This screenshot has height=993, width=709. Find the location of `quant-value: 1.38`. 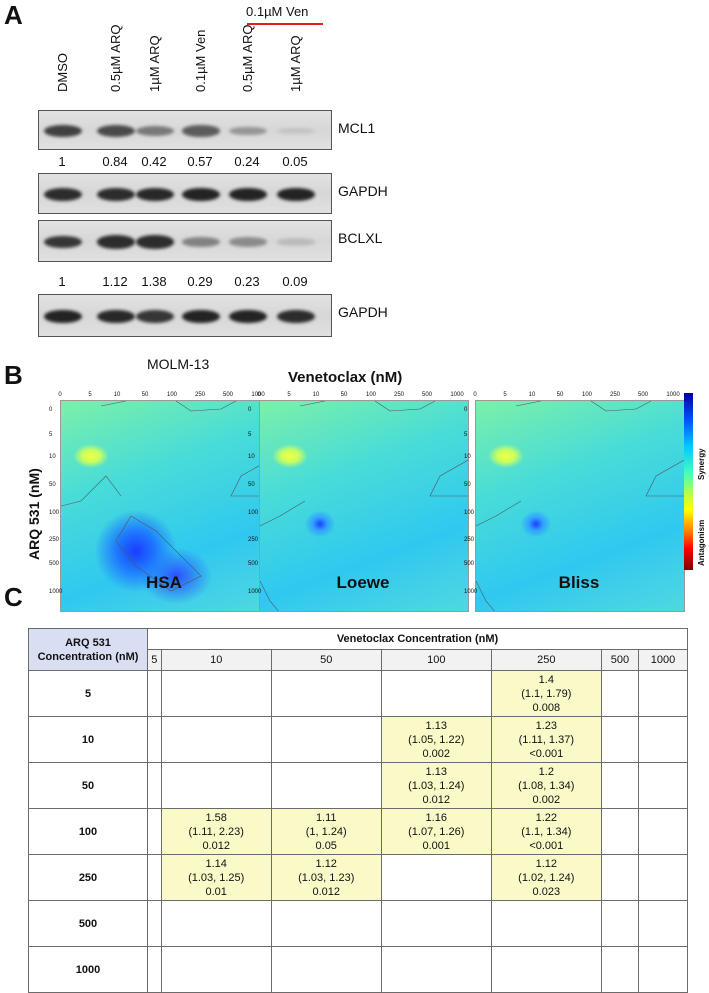

quant-value: 1.38 is located at coordinates (154, 281).